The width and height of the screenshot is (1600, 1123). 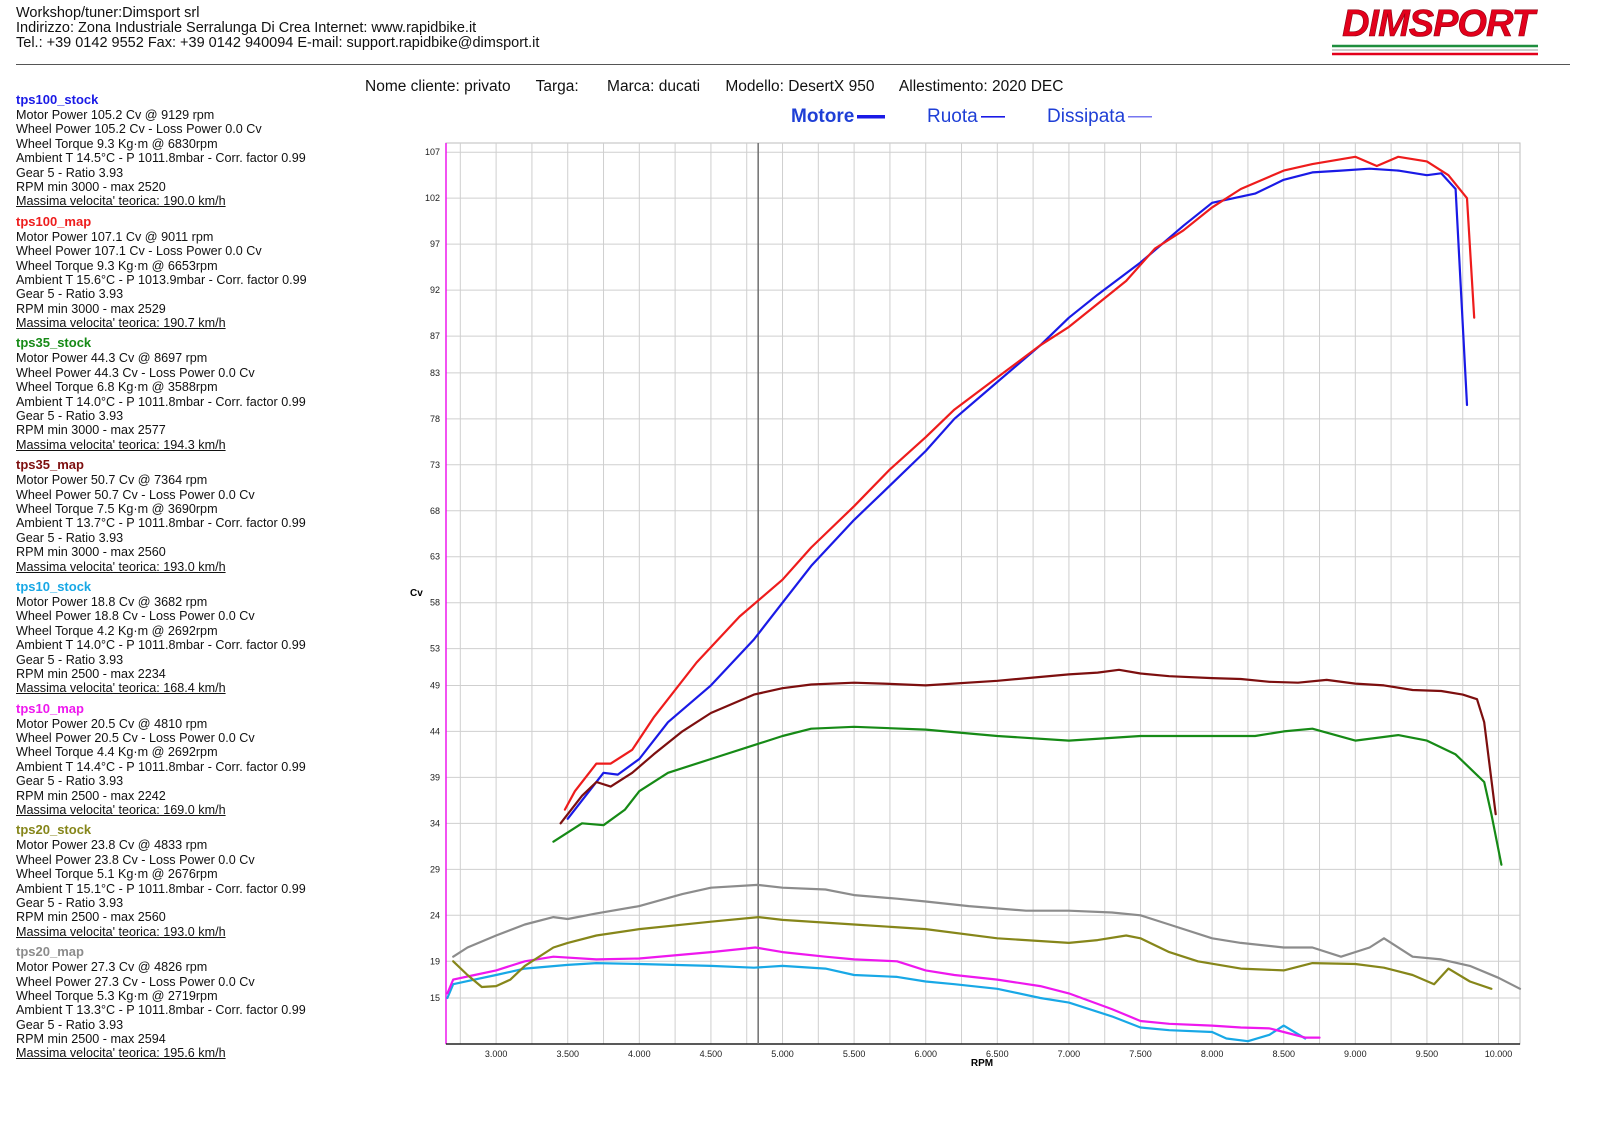 I want to click on trim: Allestimento: 2020 DEC, so click(x=981, y=86).